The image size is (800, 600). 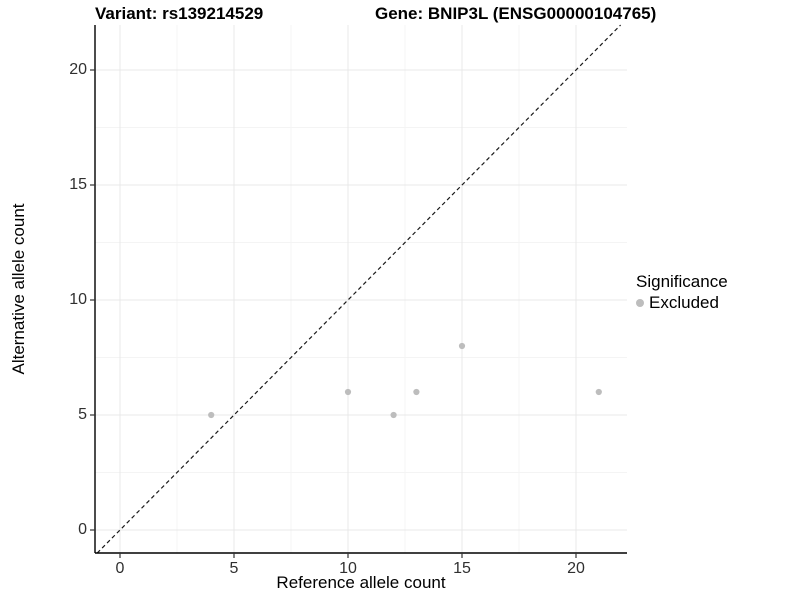 I want to click on y-tick-label: 5, so click(x=82, y=414).